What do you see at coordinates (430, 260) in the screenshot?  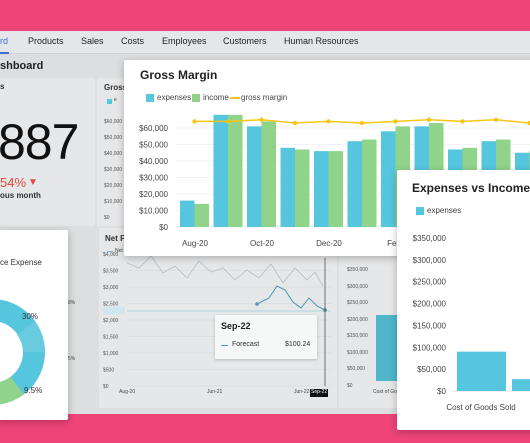 I see `y-tick-label: $300,000` at bounding box center [430, 260].